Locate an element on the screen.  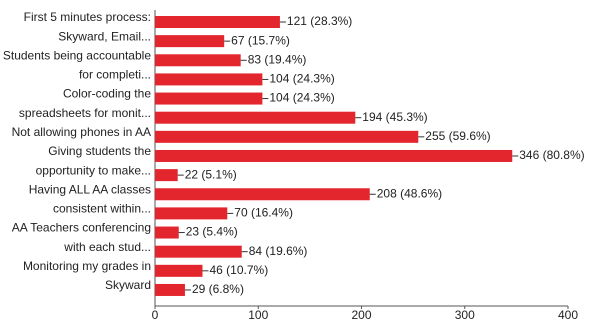
category-label: Color-coding the is located at coordinates (107, 94).